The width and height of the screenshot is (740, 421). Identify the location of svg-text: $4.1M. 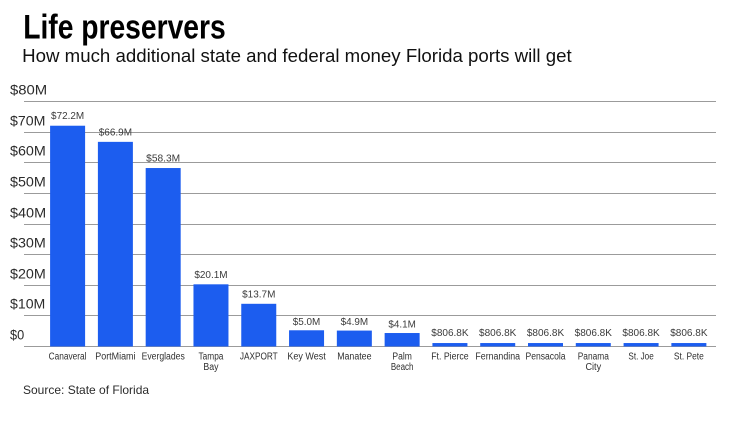
(401, 325).